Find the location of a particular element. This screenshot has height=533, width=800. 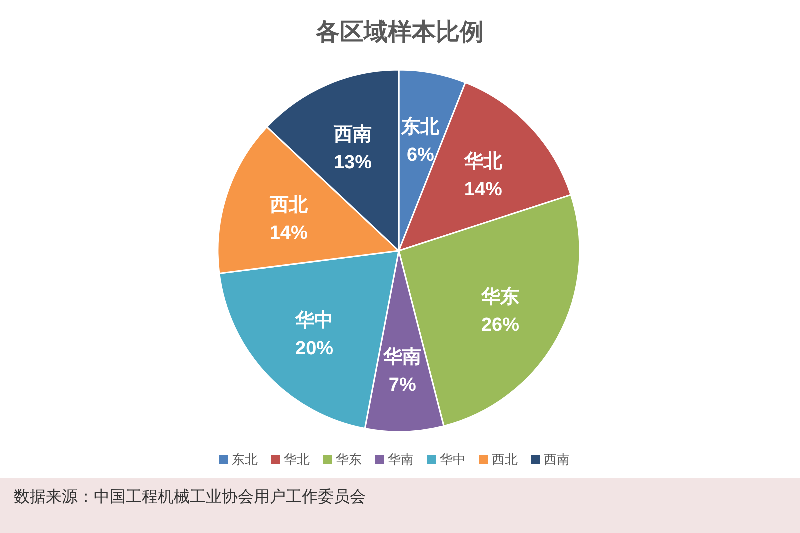

slice-label: 华南 is located at coordinates (402, 357).